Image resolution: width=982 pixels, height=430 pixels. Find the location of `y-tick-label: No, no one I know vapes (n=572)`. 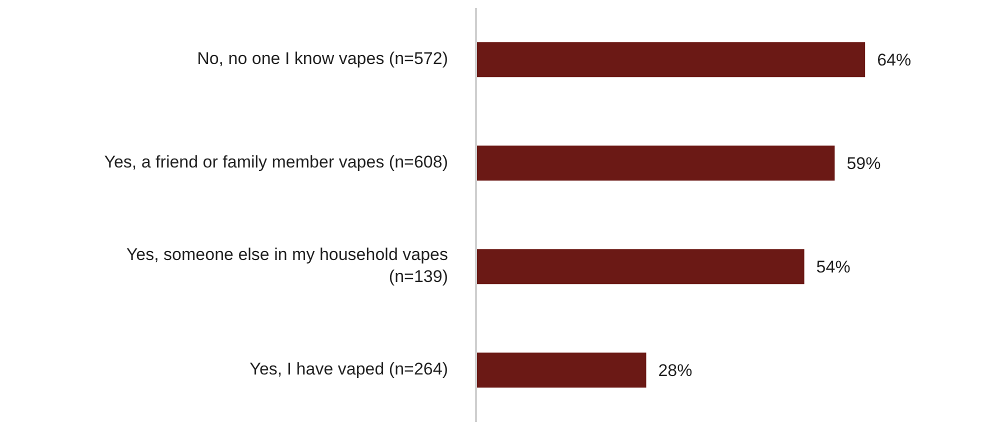

y-tick-label: No, no one I know vapes (n=572) is located at coordinates (322, 58).